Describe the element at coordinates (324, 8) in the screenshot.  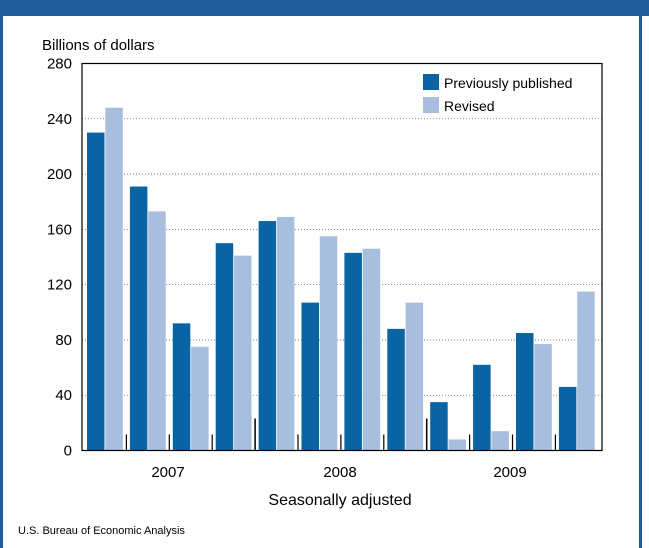
I see `top-border` at that location.